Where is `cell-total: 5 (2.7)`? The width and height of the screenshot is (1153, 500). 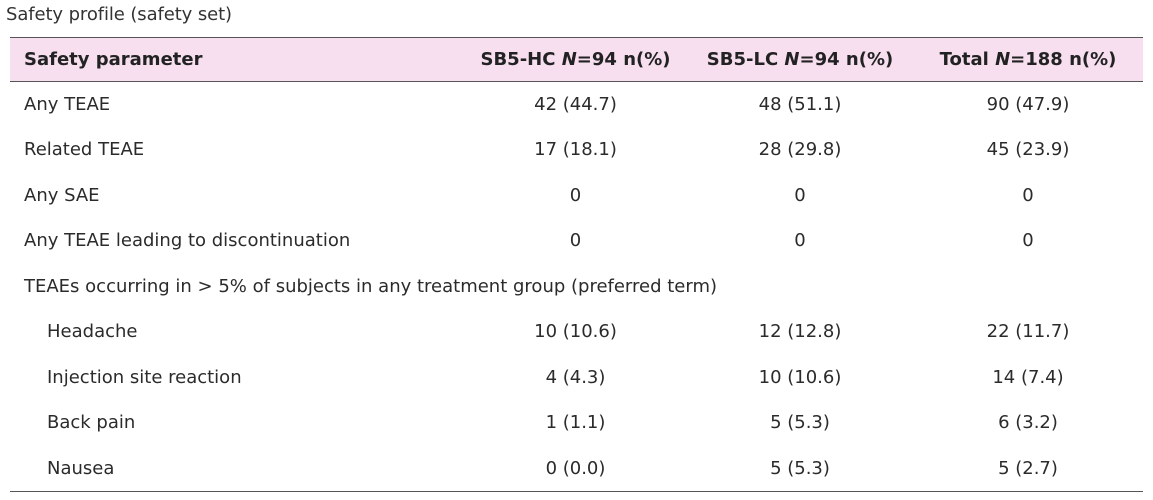 cell-total: 5 (2.7) is located at coordinates (1028, 468).